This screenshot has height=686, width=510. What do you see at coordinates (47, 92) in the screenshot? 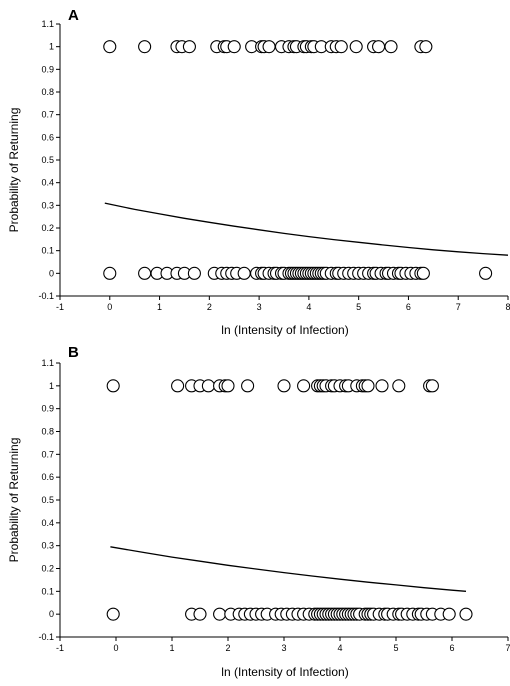
I see `panel-a-y-tick-label: 0.8` at bounding box center [47, 92].